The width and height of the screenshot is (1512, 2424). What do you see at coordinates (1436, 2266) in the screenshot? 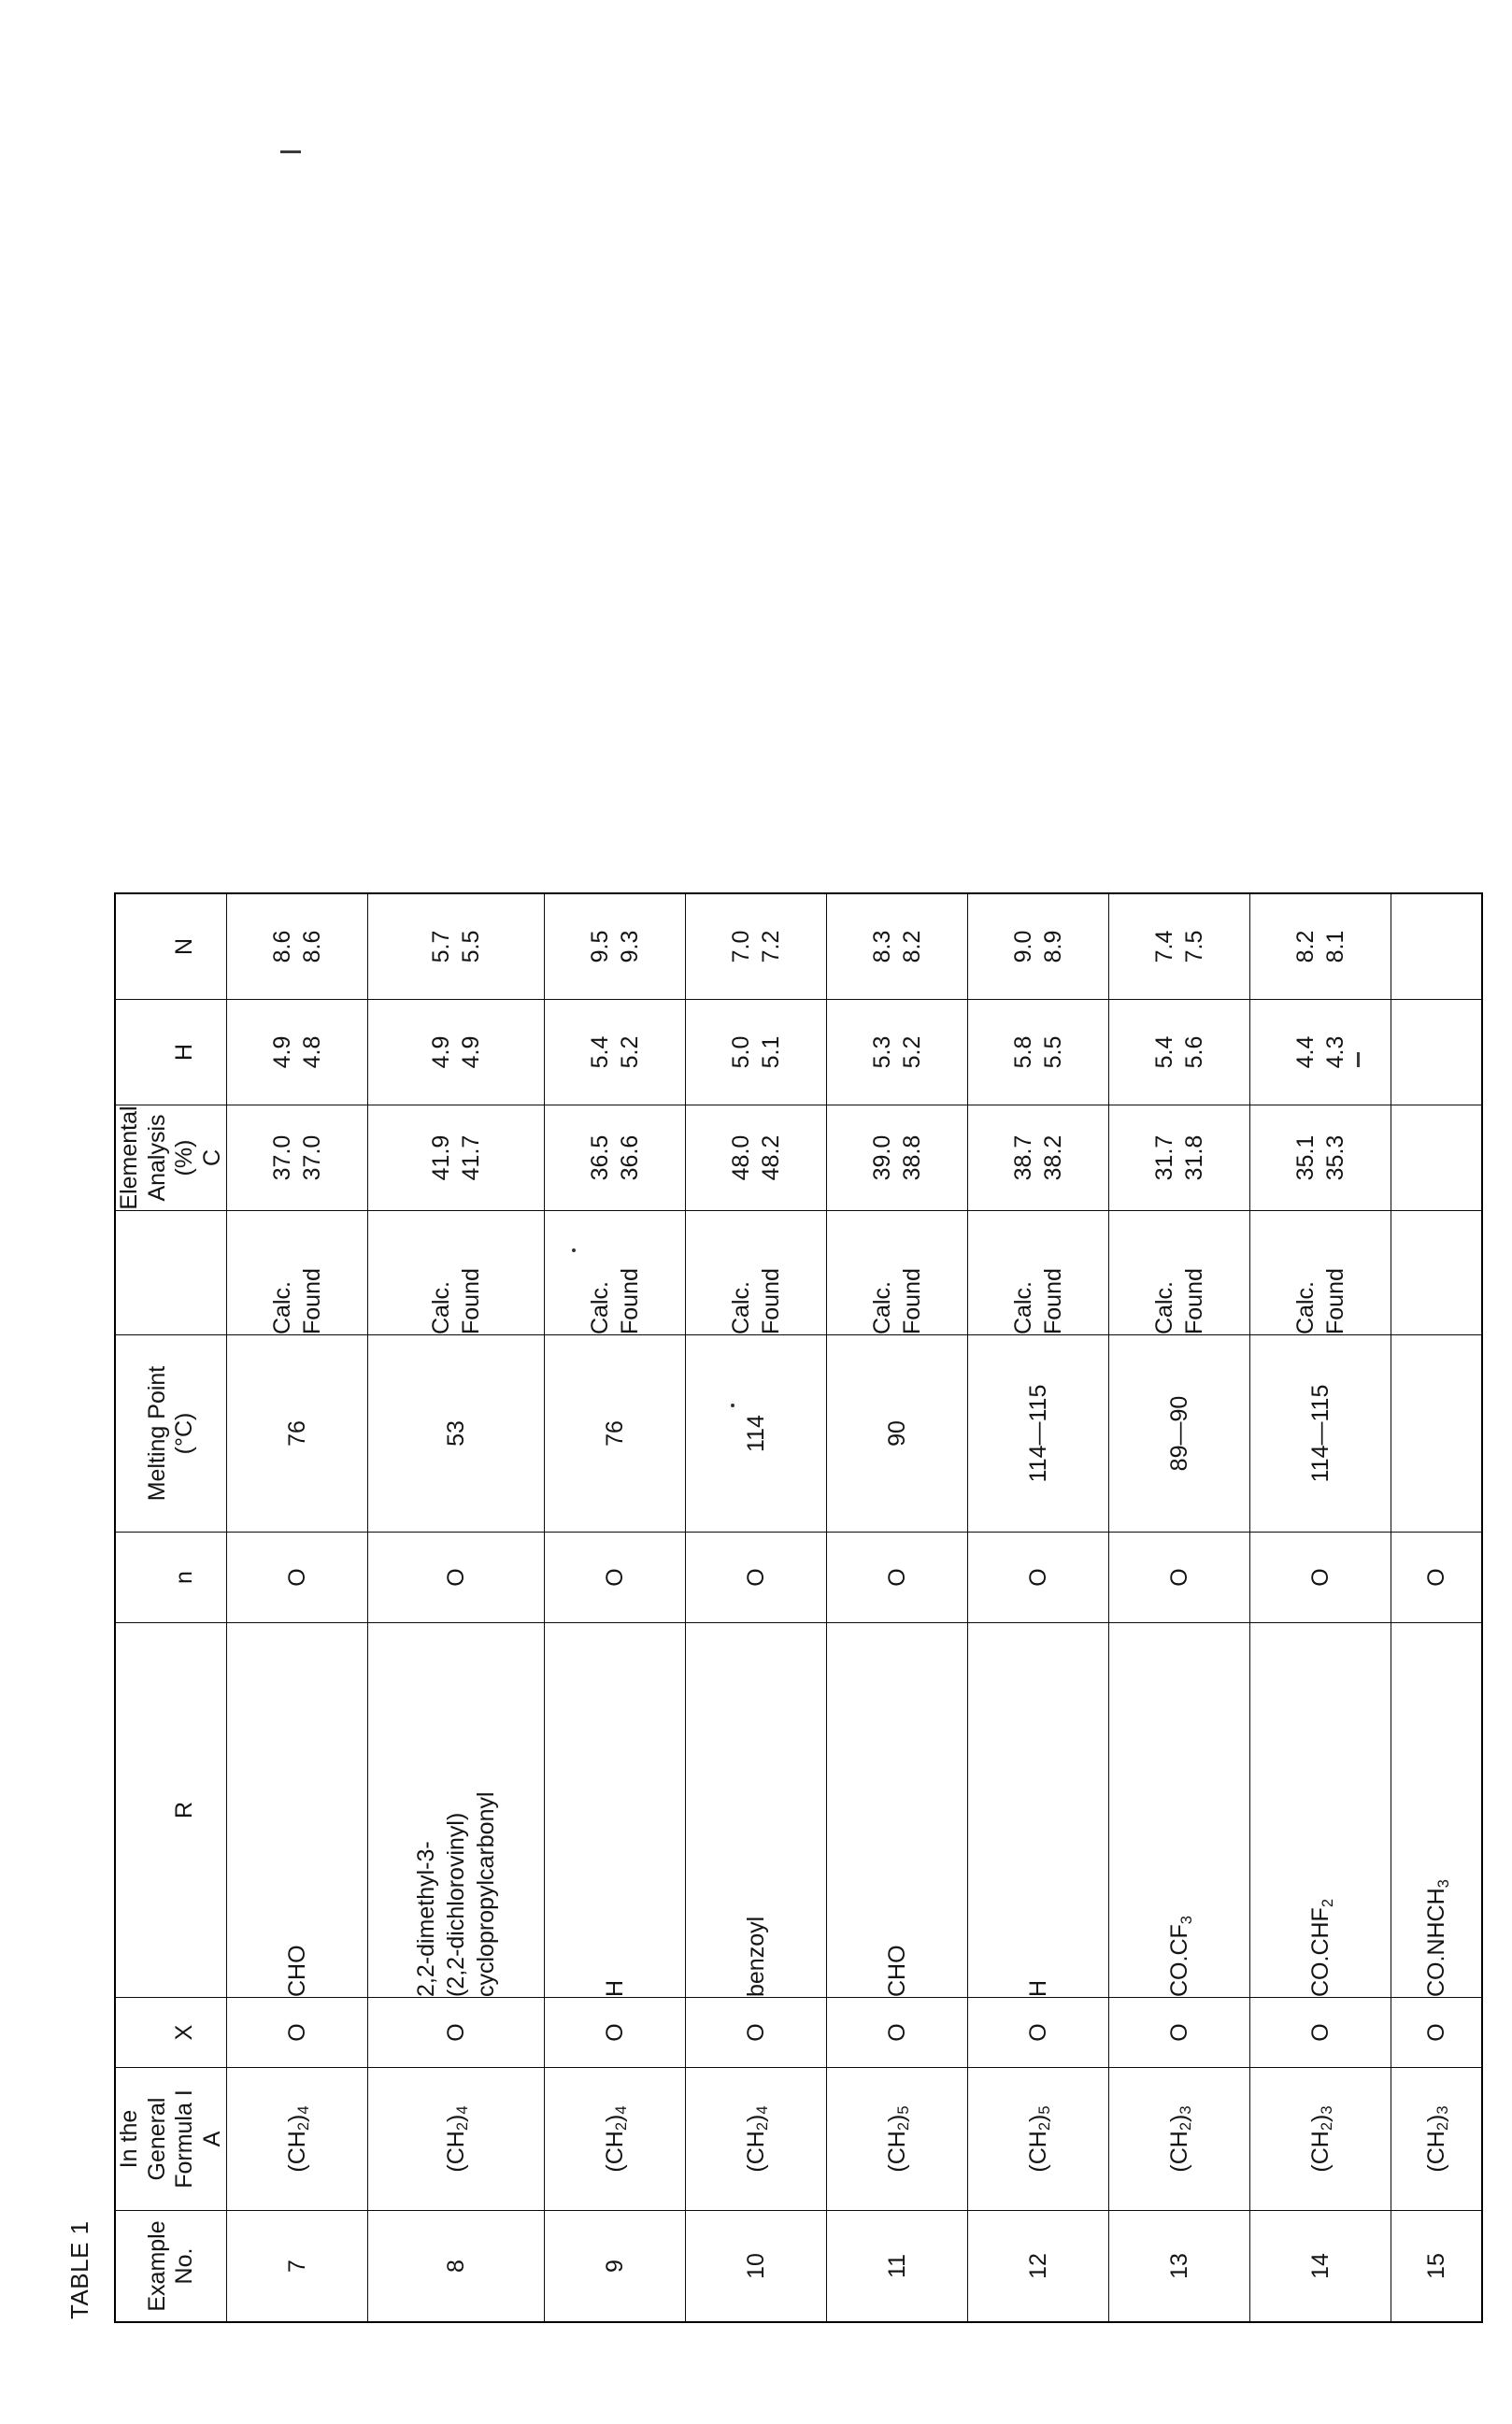
I see `cell-example-no: 15` at bounding box center [1436, 2266].